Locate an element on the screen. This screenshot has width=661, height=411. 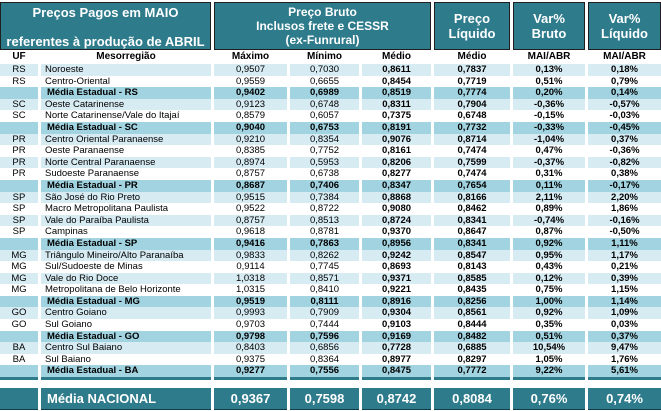
uf-cell: BA is located at coordinates (19, 359).